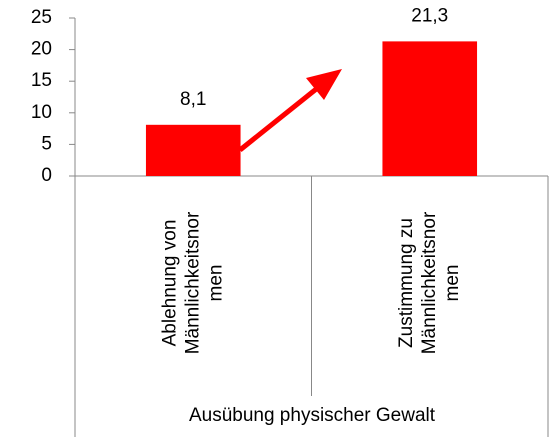  Describe the element at coordinates (41, 80) in the screenshot. I see `y-tick-label: 15` at that location.